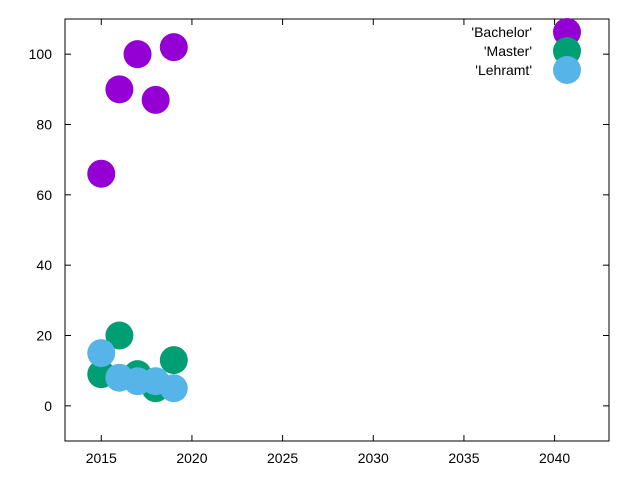 This screenshot has width=640, height=480. Describe the element at coordinates (48, 406) in the screenshot. I see `y-tick-label: 0` at that location.